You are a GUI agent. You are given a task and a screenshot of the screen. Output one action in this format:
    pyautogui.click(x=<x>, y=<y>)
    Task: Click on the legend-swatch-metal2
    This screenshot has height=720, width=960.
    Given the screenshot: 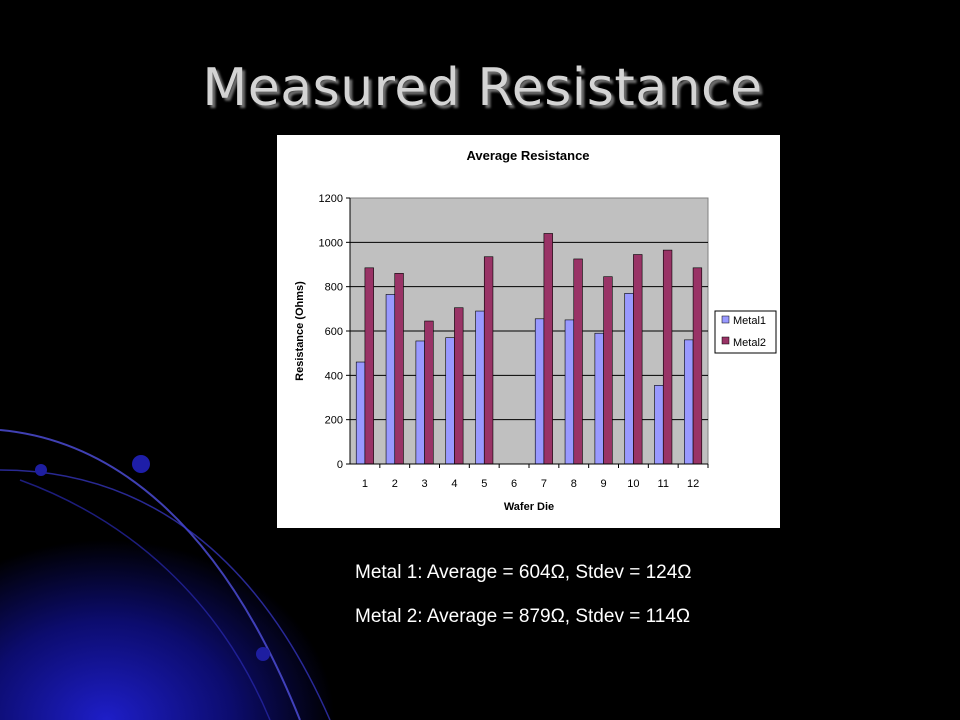 What is the action you would take?
    pyautogui.click(x=725, y=340)
    